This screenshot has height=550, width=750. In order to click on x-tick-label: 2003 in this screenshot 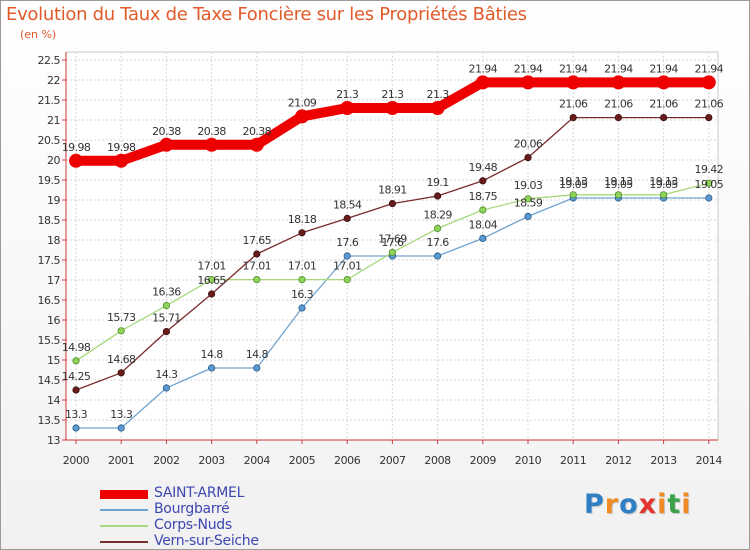, I will do `click(211, 460)`.